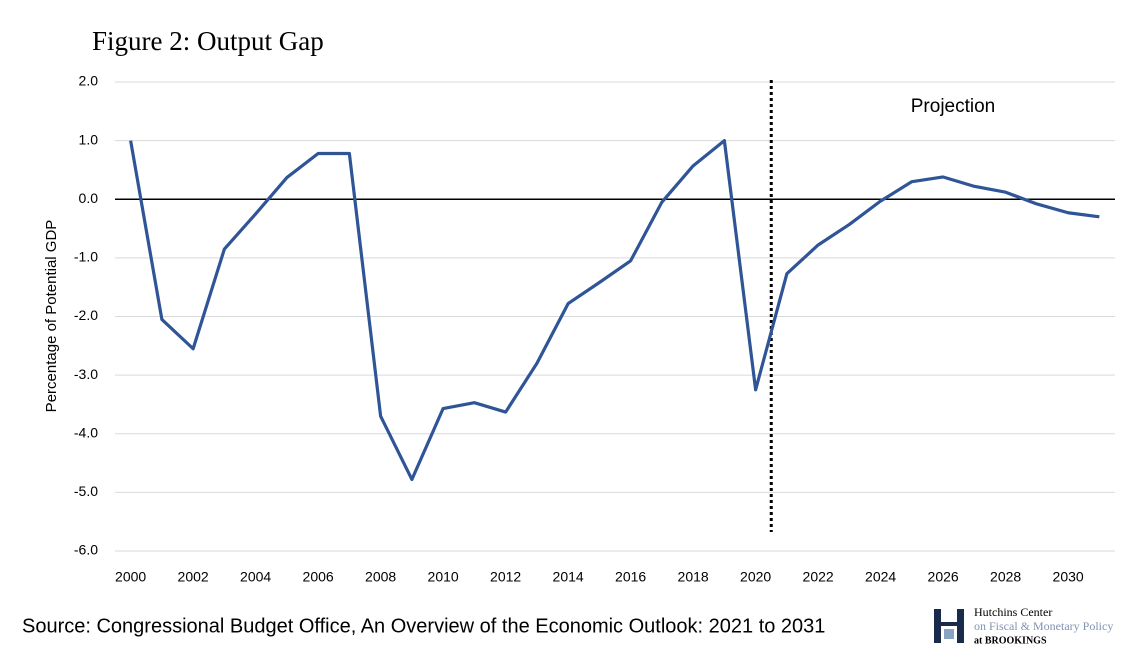 The width and height of the screenshot is (1138, 661). I want to click on x-tick-label: 2000, so click(130, 577).